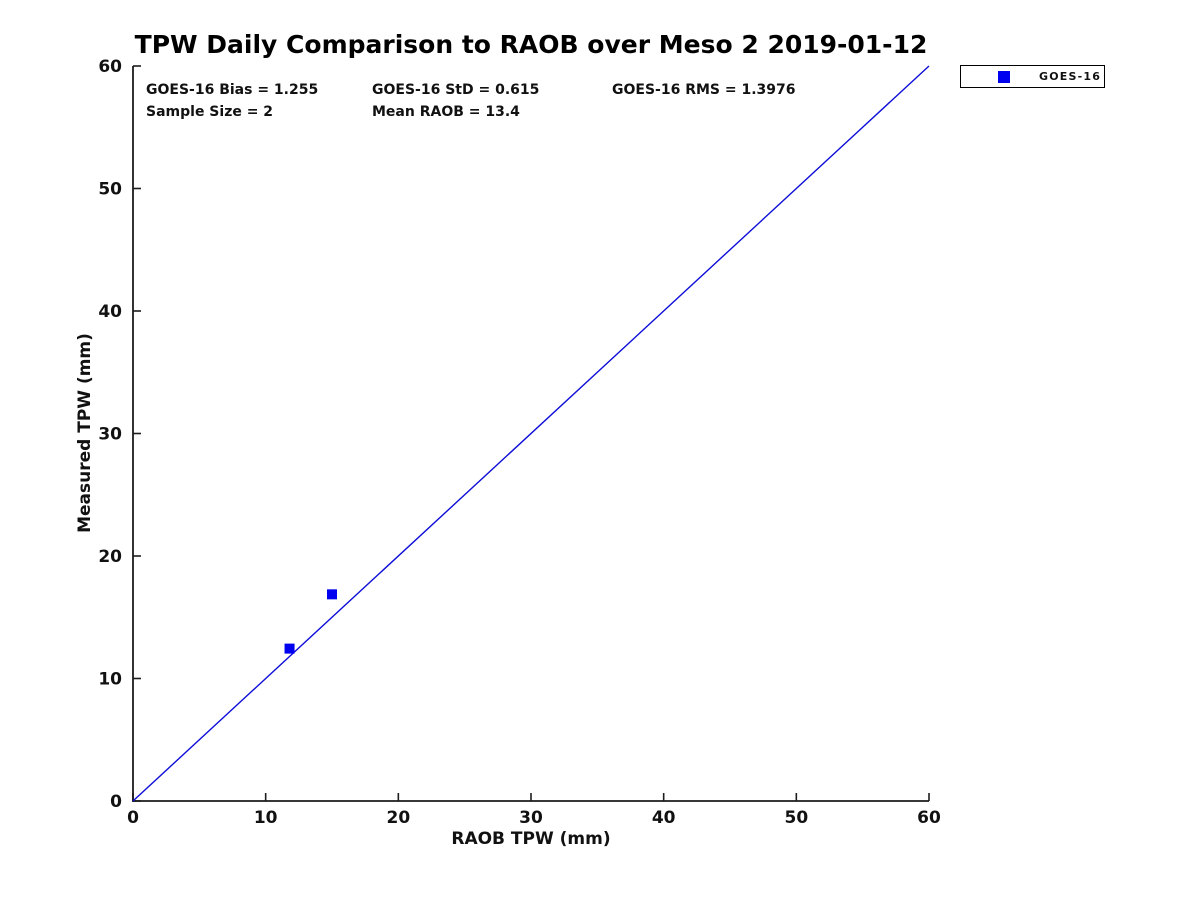  I want to click on y-tick-label: 50, so click(110, 190).